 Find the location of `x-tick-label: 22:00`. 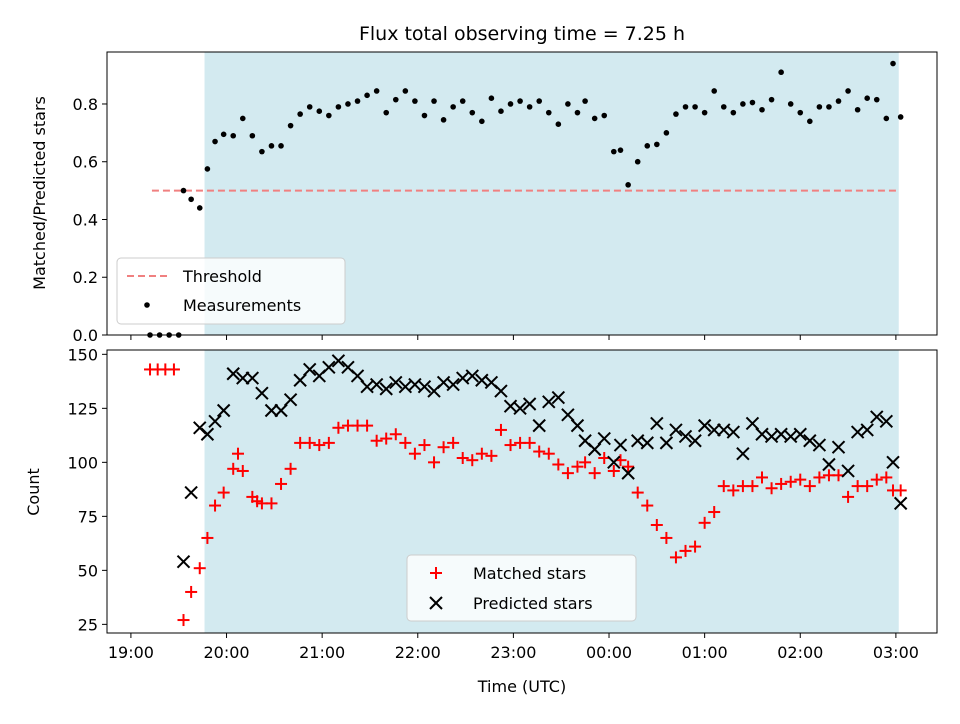

x-tick-label: 22:00 is located at coordinates (418, 652).